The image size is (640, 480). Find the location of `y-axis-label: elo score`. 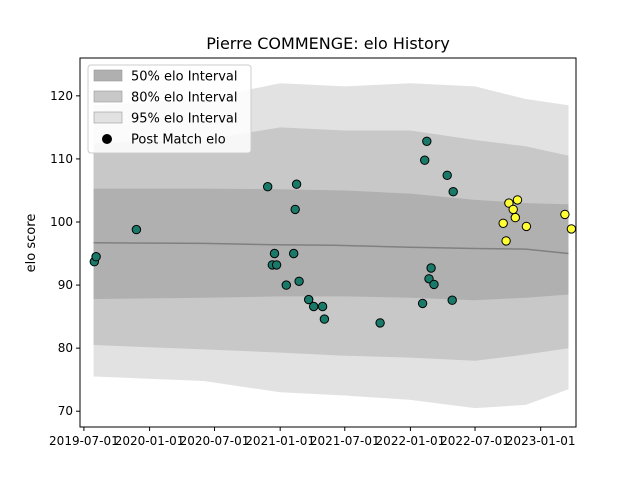

y-axis-label: elo score is located at coordinates (31, 243).